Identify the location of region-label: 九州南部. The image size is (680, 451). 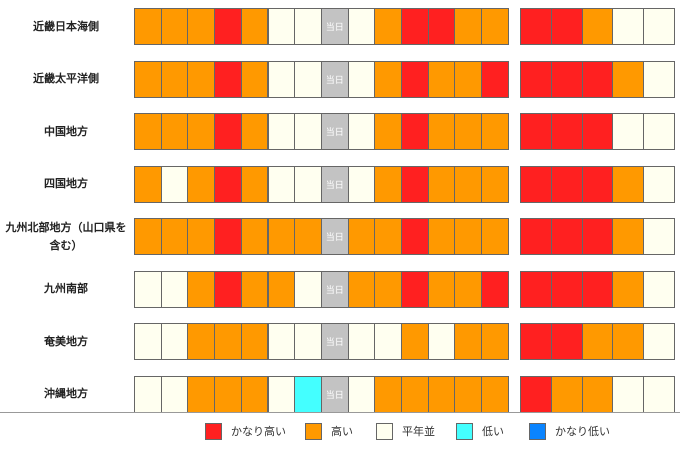
(66, 288).